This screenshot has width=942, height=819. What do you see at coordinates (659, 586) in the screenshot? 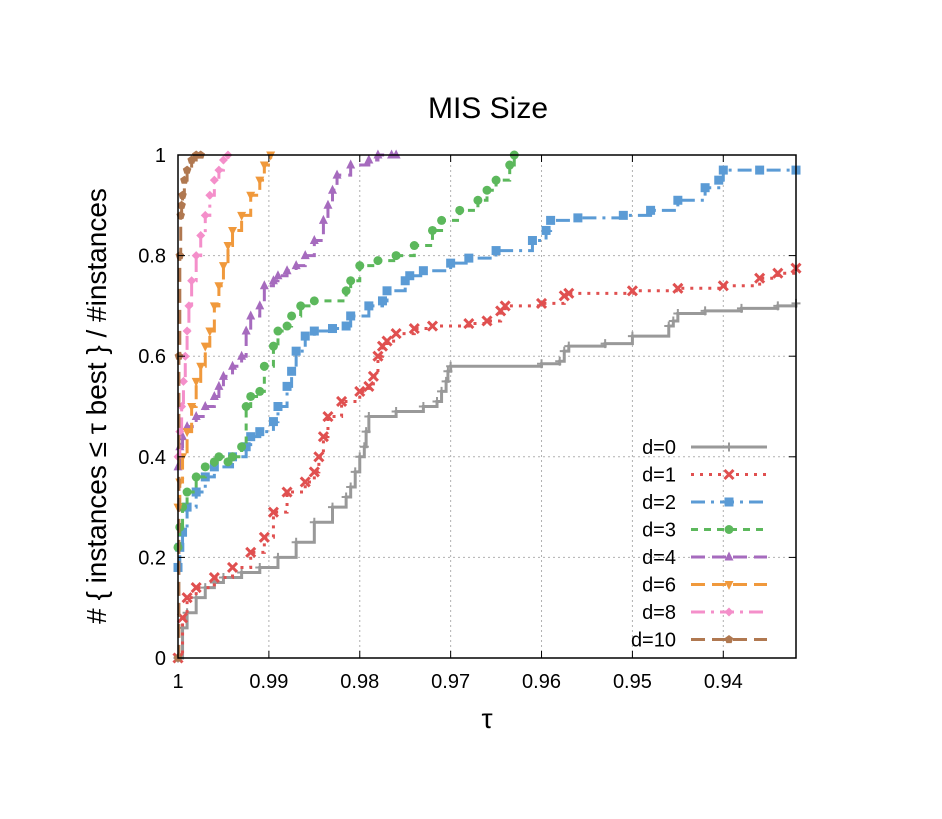
I see `legend-label-d6: d=6` at bounding box center [659, 586].